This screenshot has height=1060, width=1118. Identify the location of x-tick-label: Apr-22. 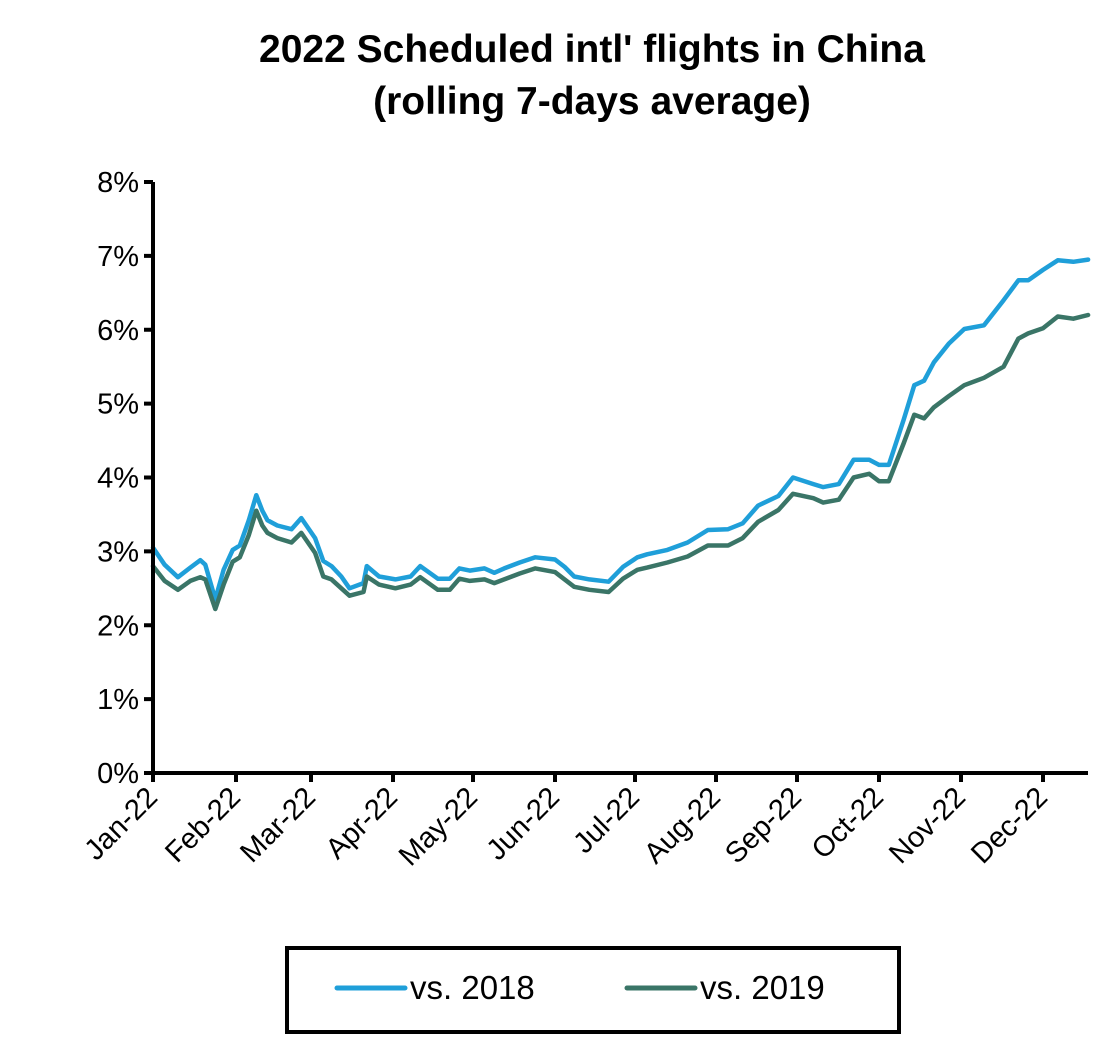
(362, 823).